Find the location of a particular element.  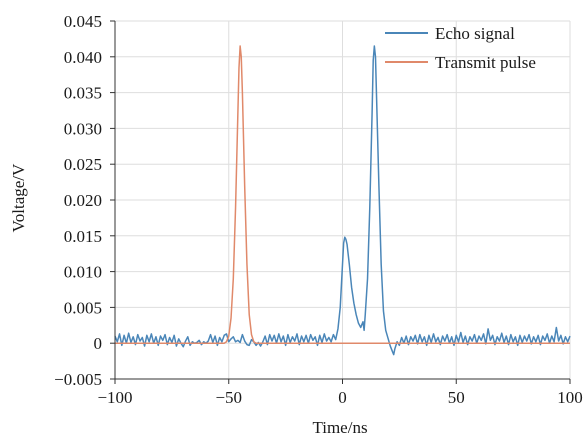

y-tick-label: 0.015 is located at coordinates (83, 236).